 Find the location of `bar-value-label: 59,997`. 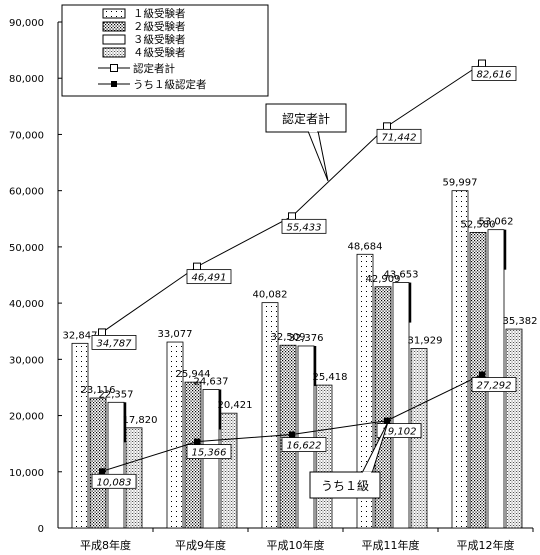

bar-value-label: 59,997 is located at coordinates (460, 183).